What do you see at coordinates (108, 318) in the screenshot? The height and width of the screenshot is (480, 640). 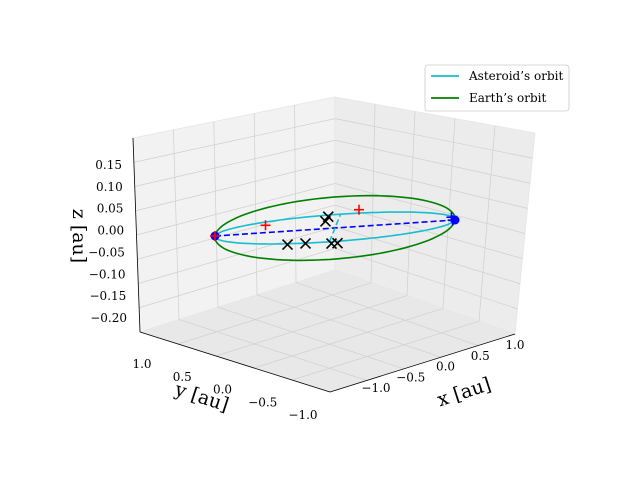 I see `z-tick-label: −0.20` at bounding box center [108, 318].